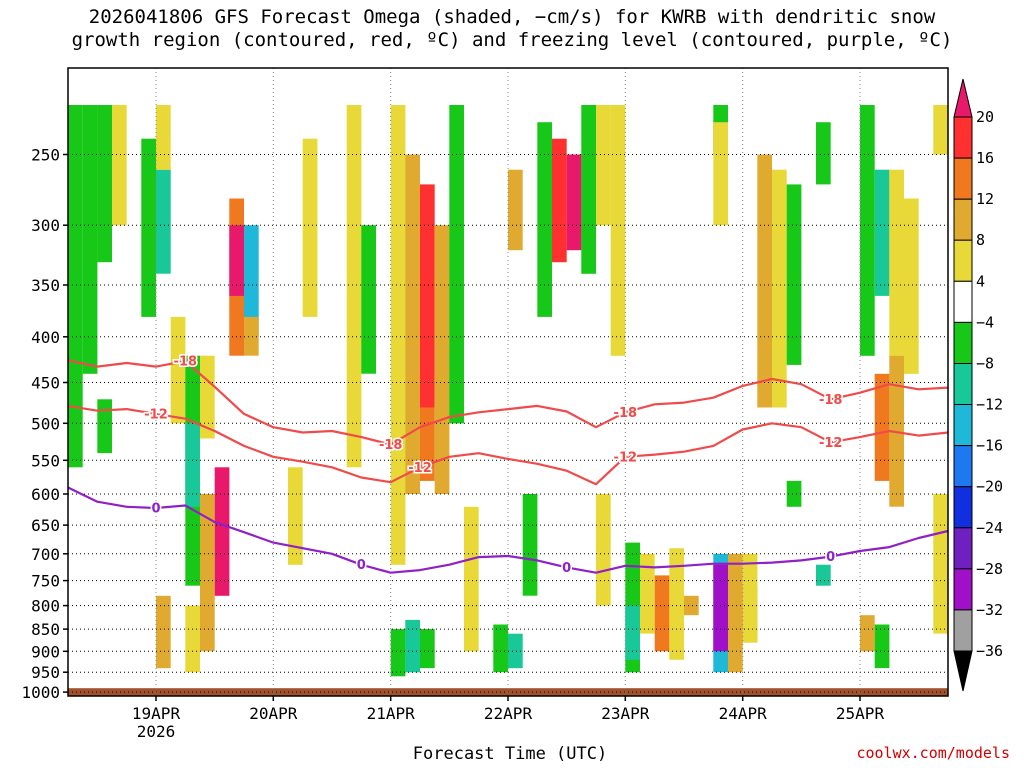  What do you see at coordinates (45, 383) in the screenshot?
I see `y-tick-label: 450` at bounding box center [45, 383].